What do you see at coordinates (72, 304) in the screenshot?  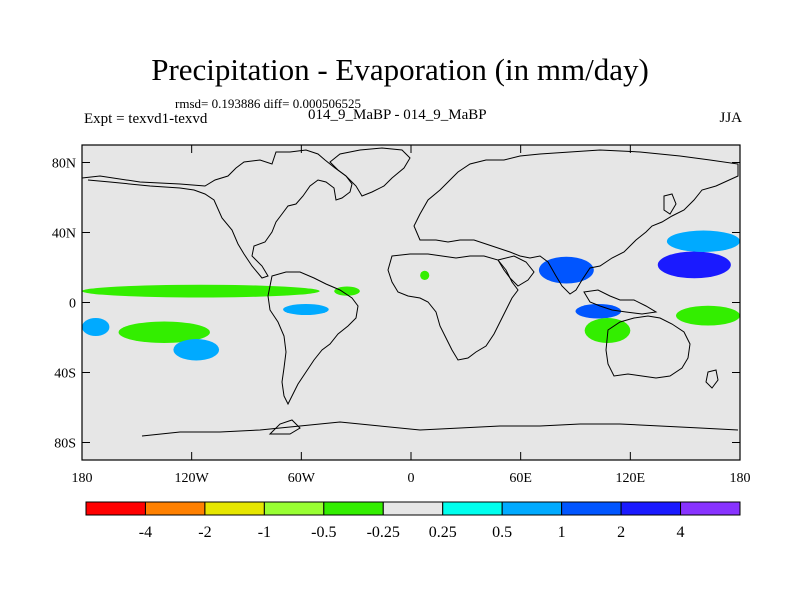 I see `y-tick-label: 0` at bounding box center [72, 304].